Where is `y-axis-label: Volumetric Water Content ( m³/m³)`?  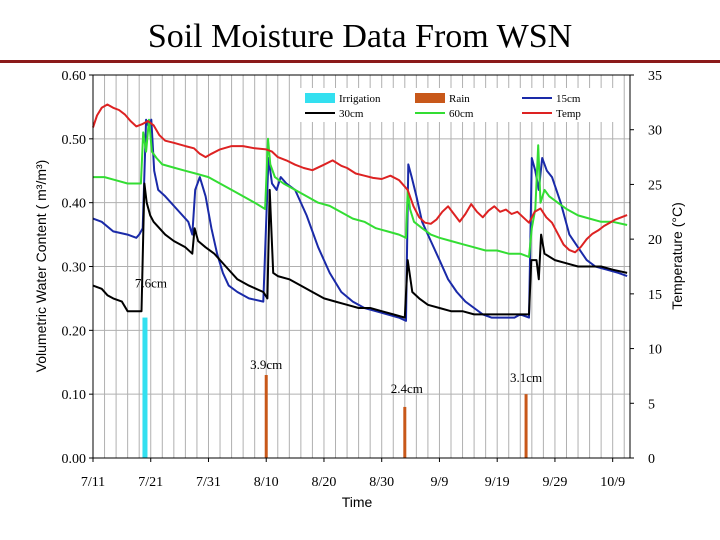 y-axis-label: Volumetric Water Content ( m³/m³) is located at coordinates (41, 266).